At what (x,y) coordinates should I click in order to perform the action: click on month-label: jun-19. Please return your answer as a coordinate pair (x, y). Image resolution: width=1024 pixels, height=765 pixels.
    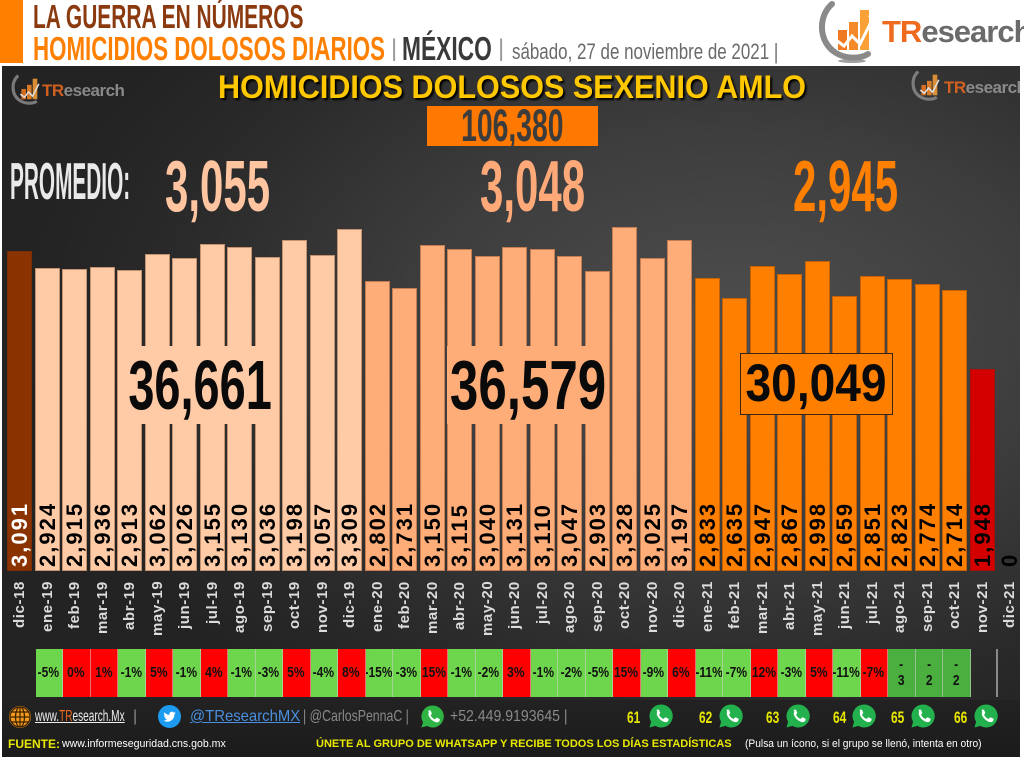
    Looking at the image, I should click on (184, 605).